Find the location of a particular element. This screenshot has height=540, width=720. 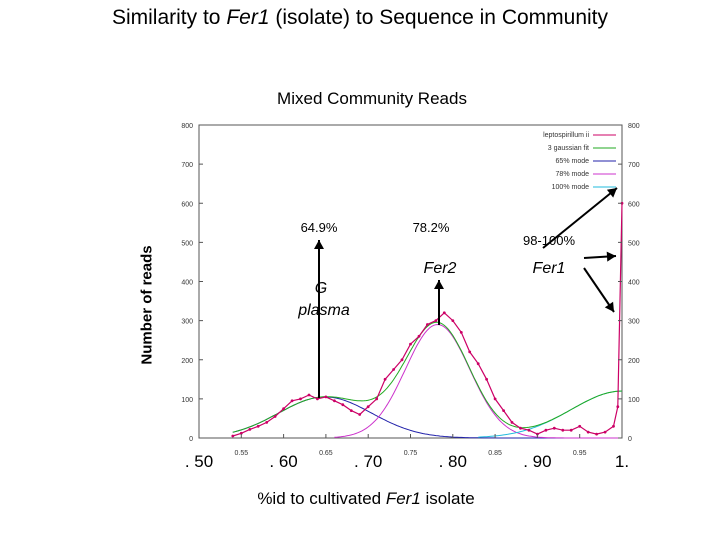

annotation-pct: 98-100% is located at coordinates (549, 240).